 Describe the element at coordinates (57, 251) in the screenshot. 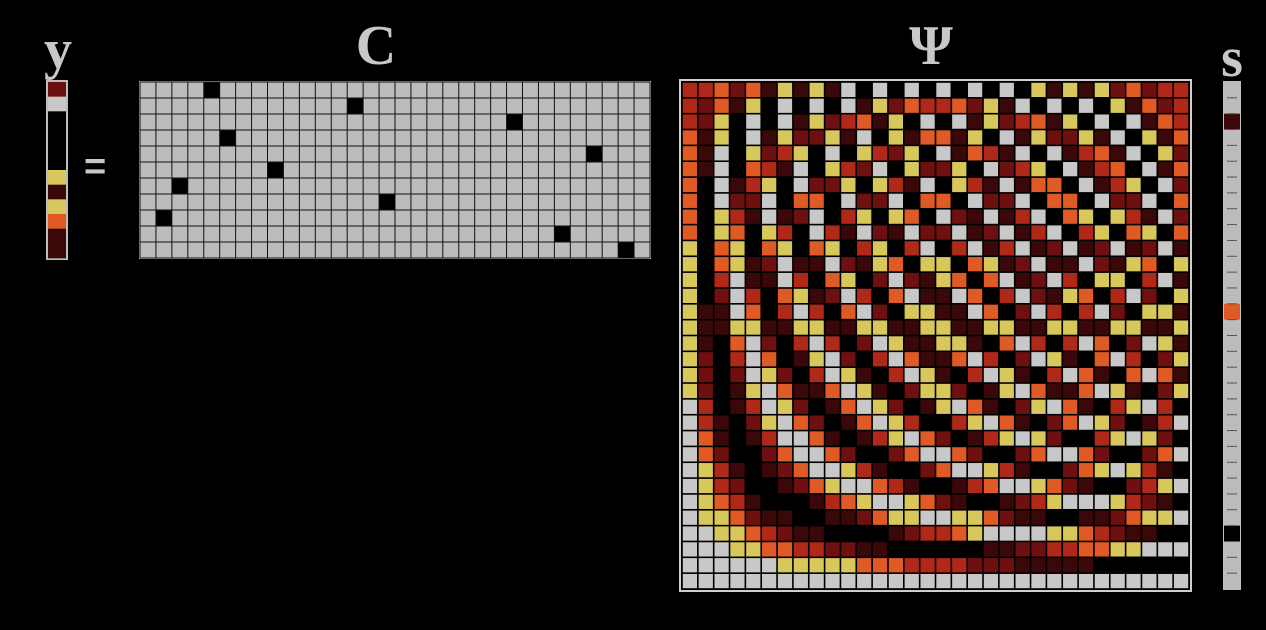

I see `vector-y-cell` at that location.